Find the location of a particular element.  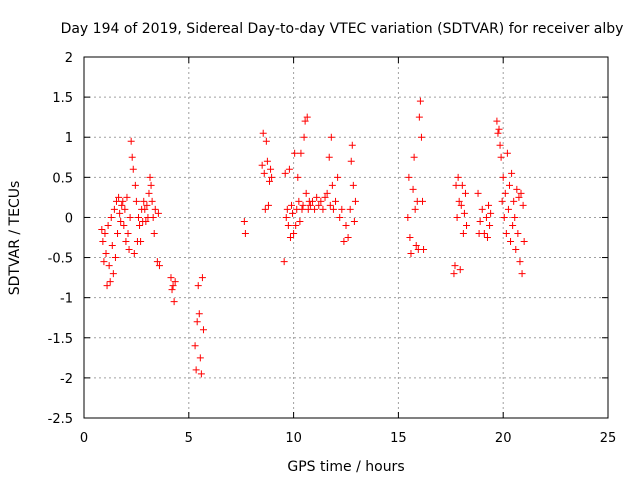

y-tick-label: 2 is located at coordinates (69, 58).